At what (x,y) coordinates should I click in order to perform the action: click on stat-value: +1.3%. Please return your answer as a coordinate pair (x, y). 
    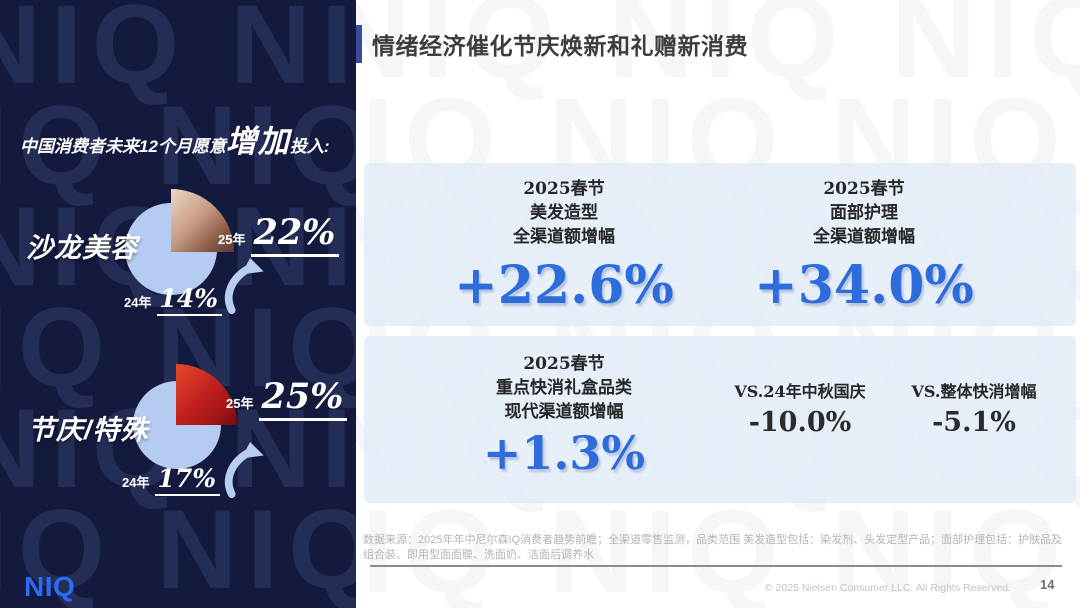
    Looking at the image, I should click on (564, 453).